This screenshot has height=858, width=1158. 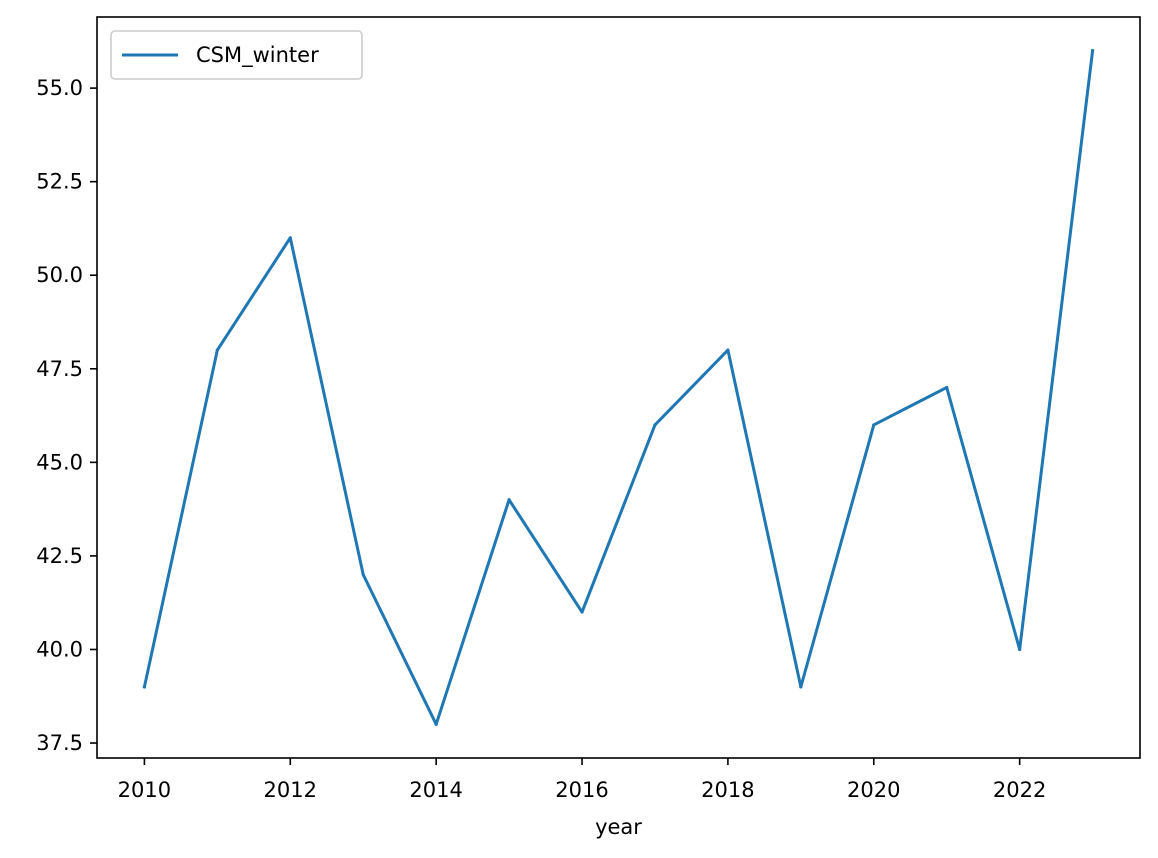 What do you see at coordinates (59, 462) in the screenshot?
I see `y-tick-label: 45.0` at bounding box center [59, 462].